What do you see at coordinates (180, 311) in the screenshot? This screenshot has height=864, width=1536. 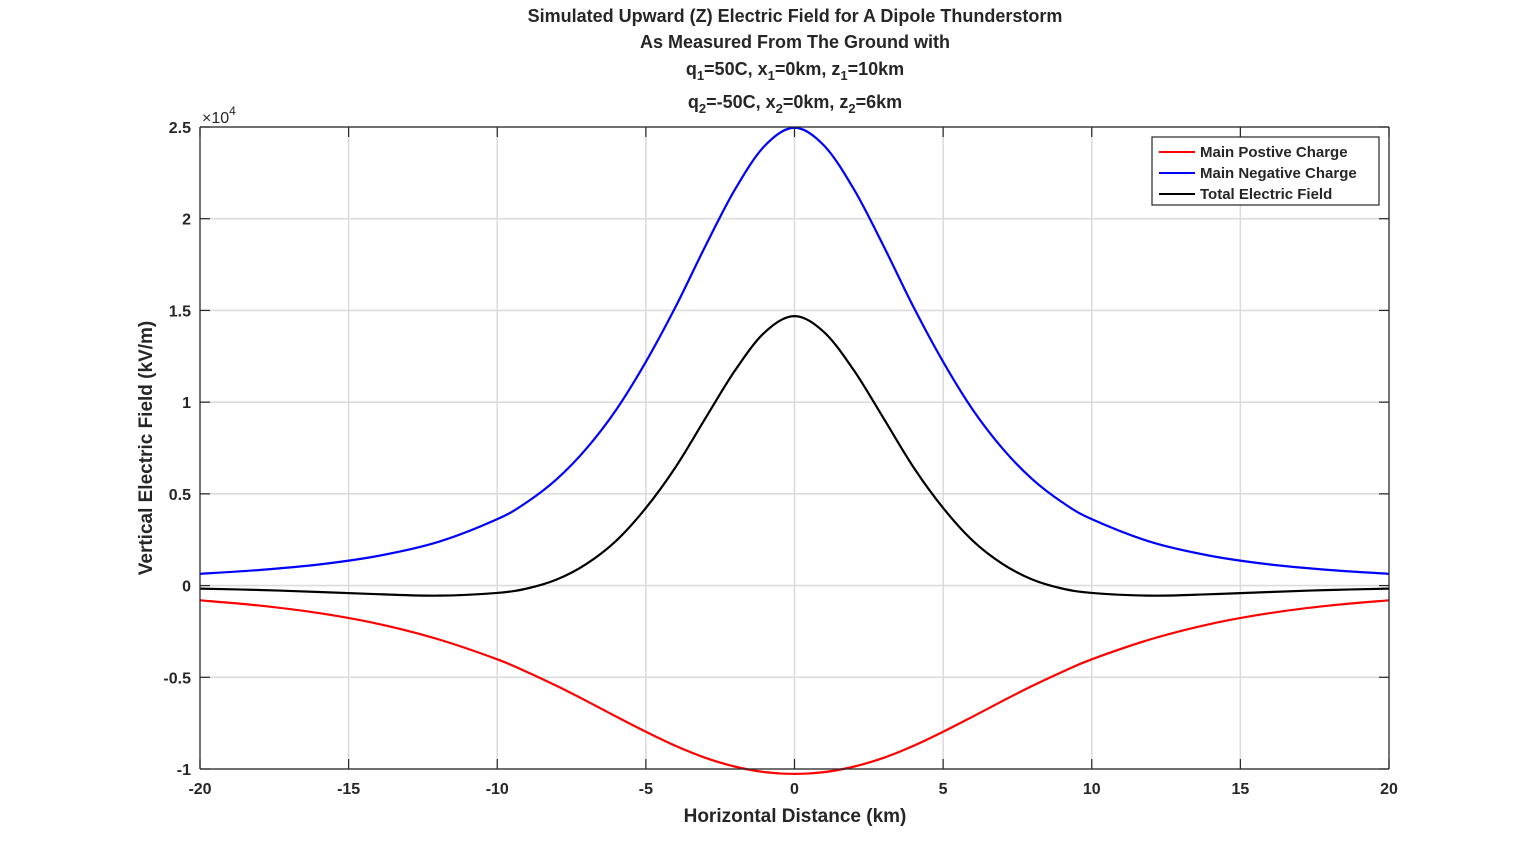 I see `y-tick-label: 1.5` at bounding box center [180, 311].